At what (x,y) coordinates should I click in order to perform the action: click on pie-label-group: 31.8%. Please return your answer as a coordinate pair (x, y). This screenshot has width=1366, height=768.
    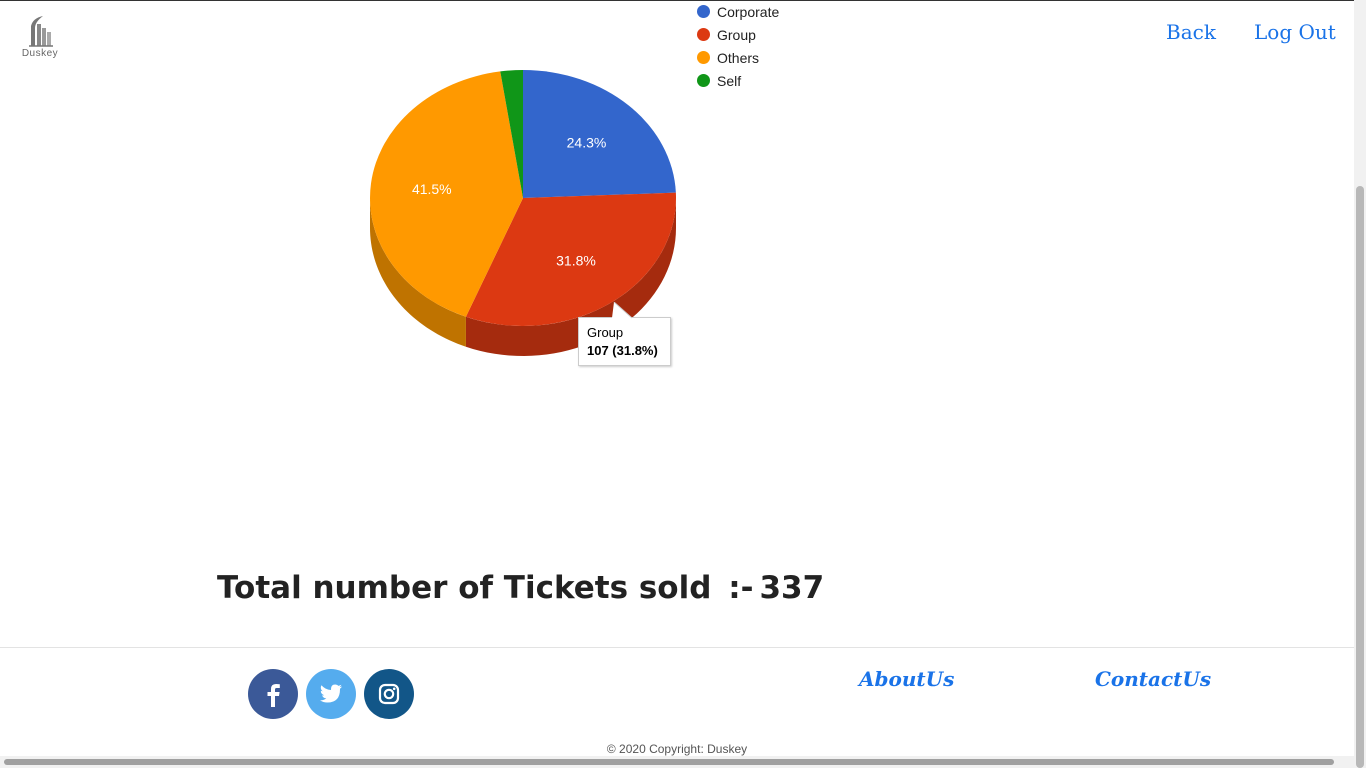
    Looking at the image, I should click on (576, 261).